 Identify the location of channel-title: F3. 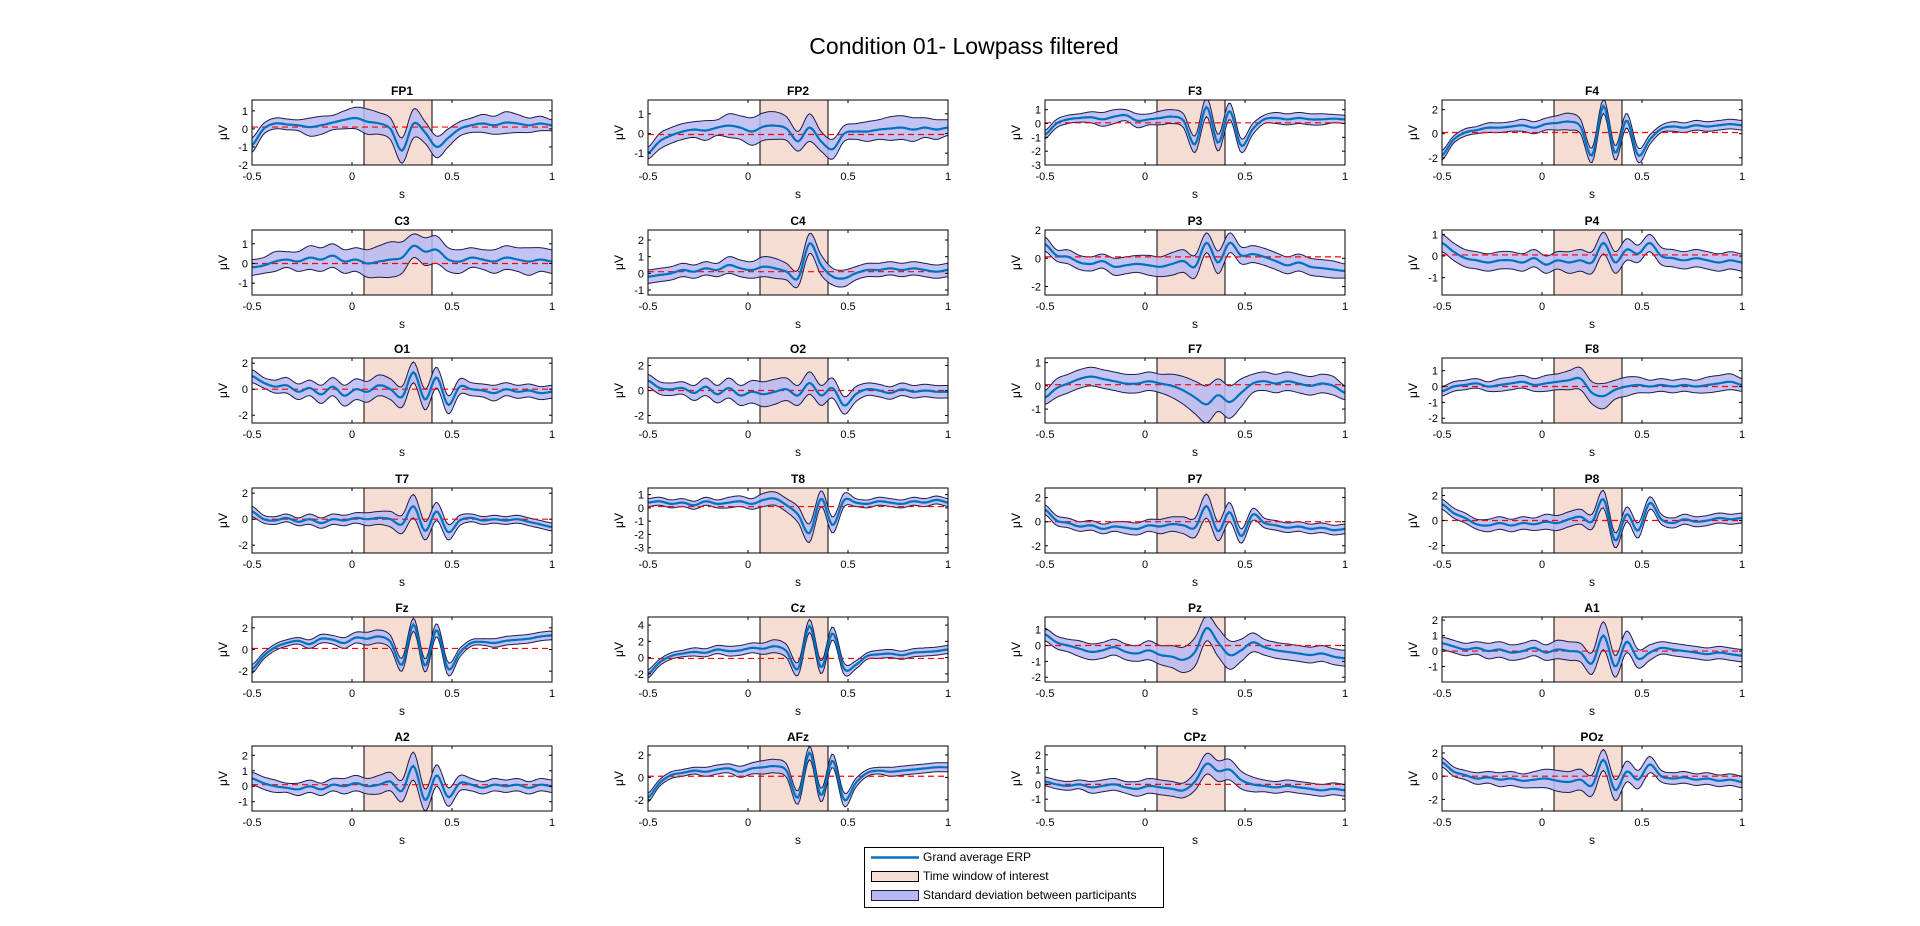
(1195, 91).